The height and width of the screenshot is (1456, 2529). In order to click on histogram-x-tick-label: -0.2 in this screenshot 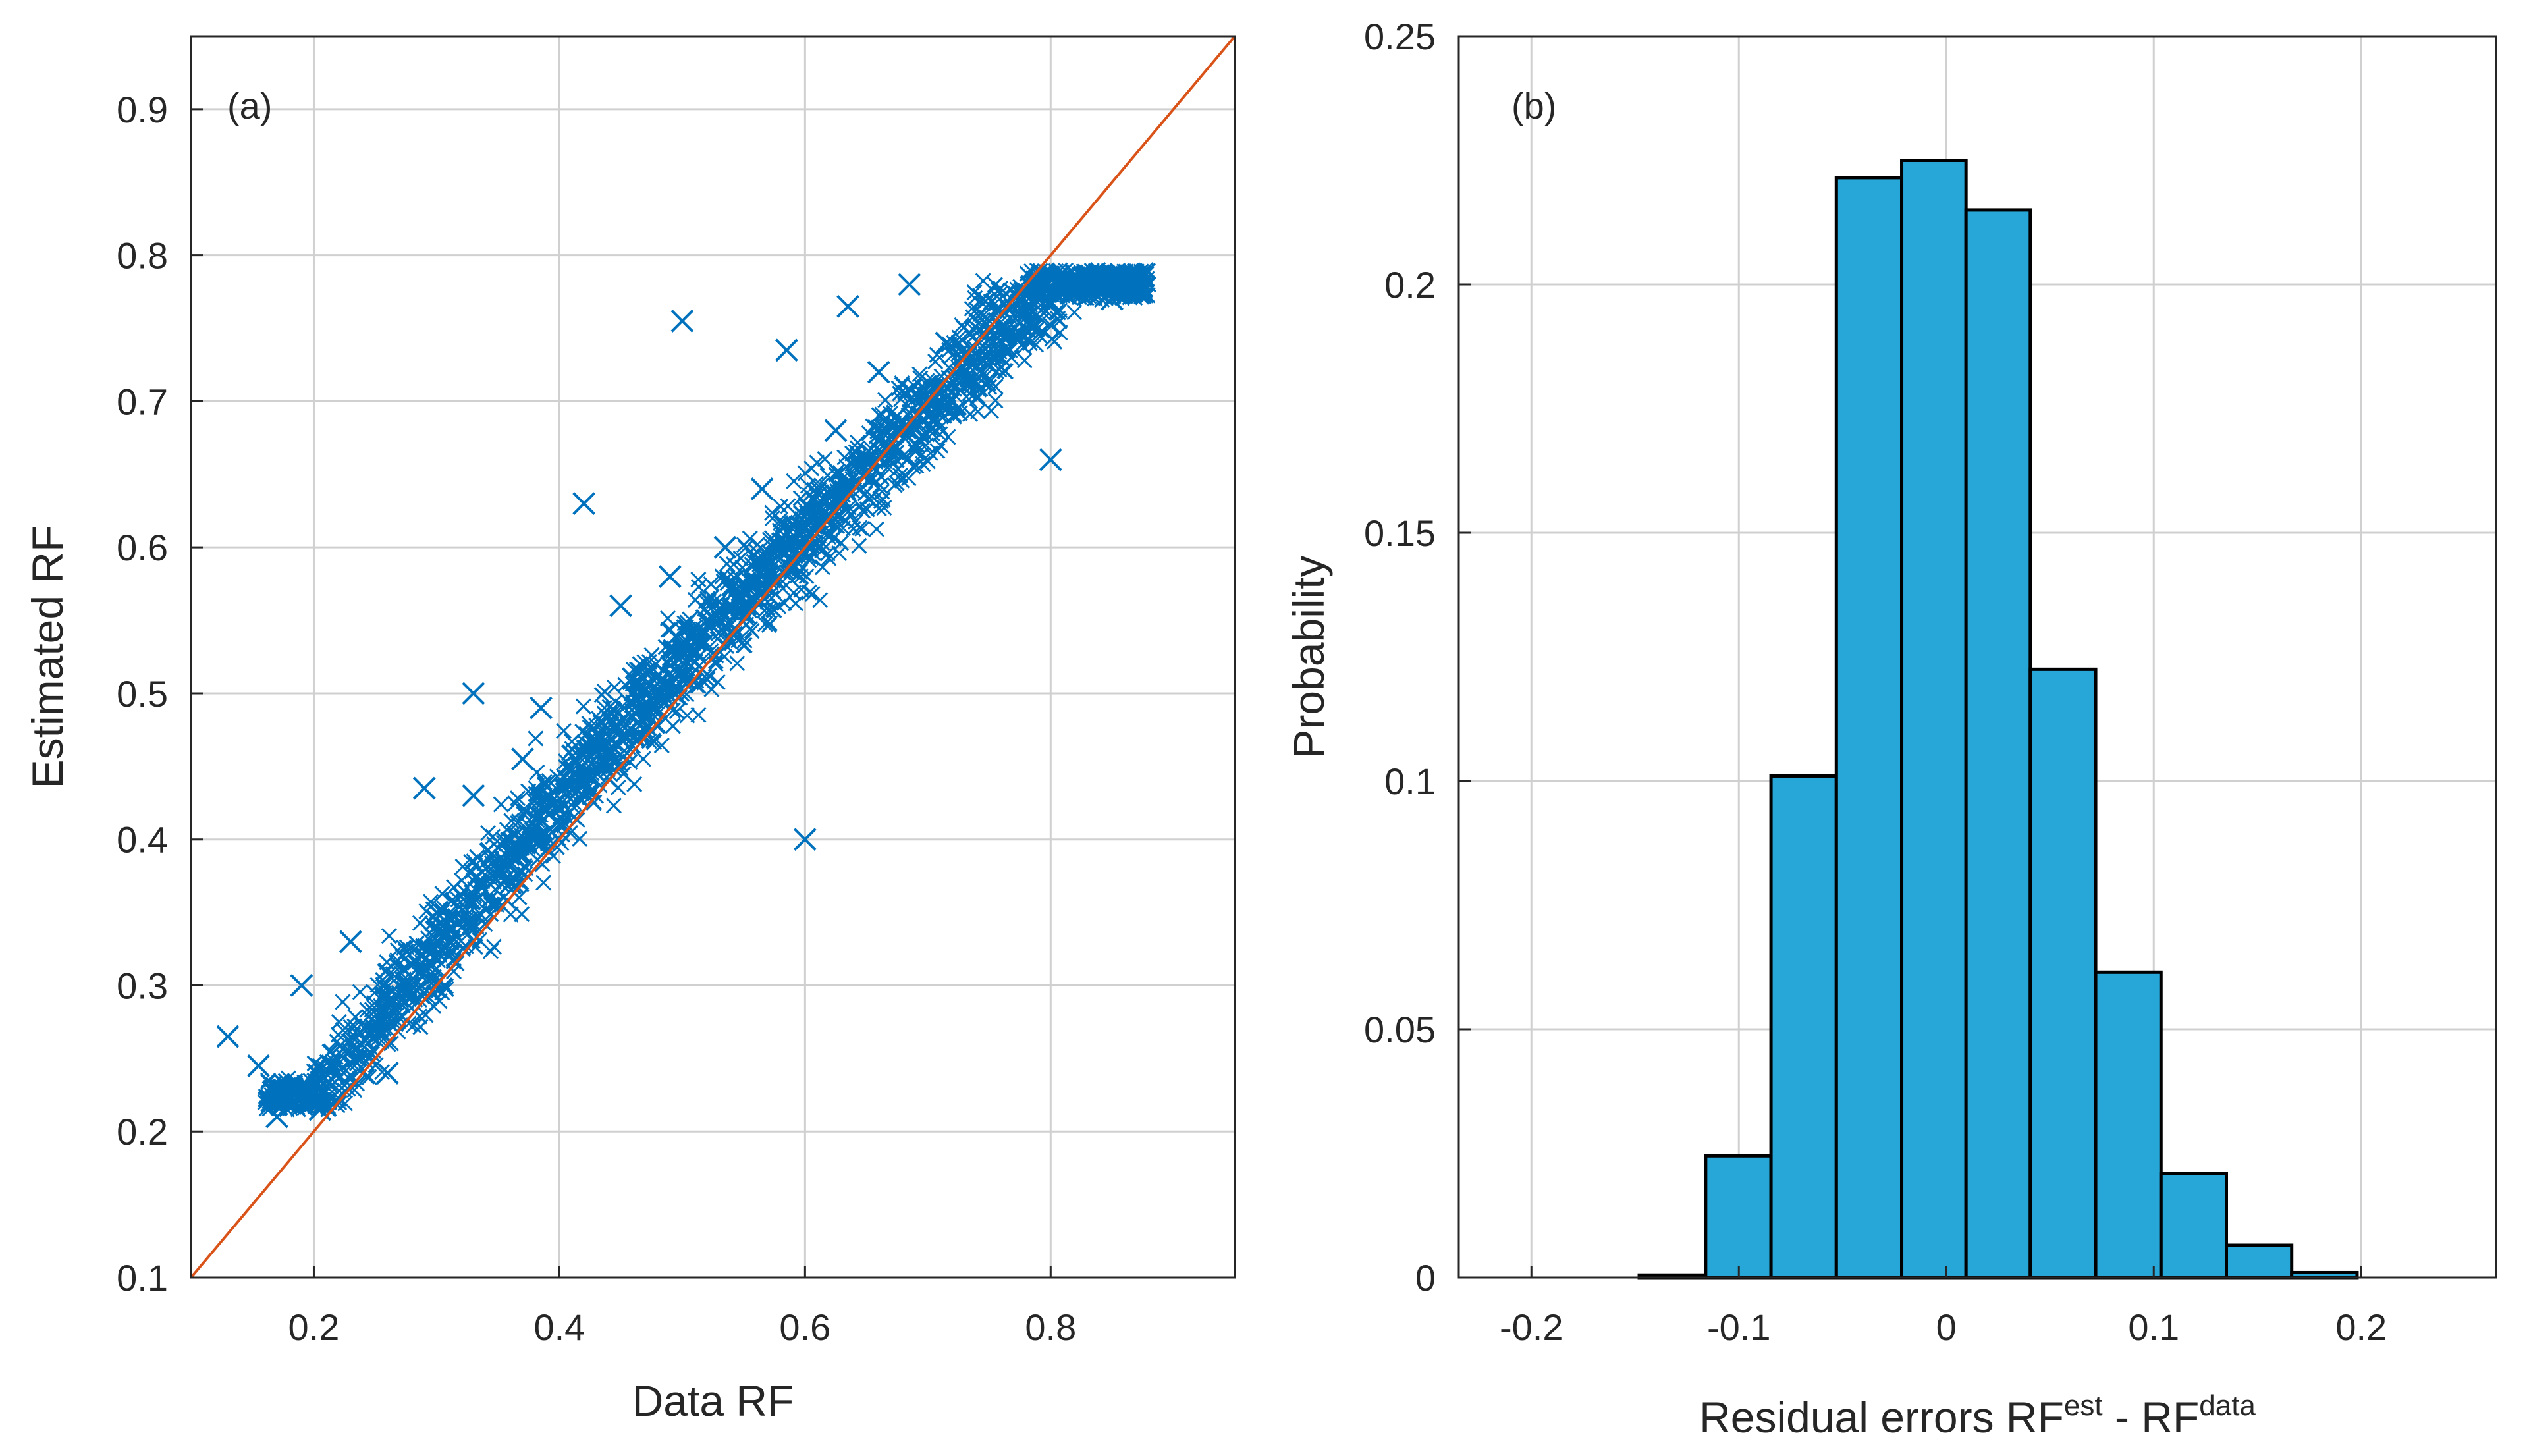, I will do `click(1532, 1327)`.